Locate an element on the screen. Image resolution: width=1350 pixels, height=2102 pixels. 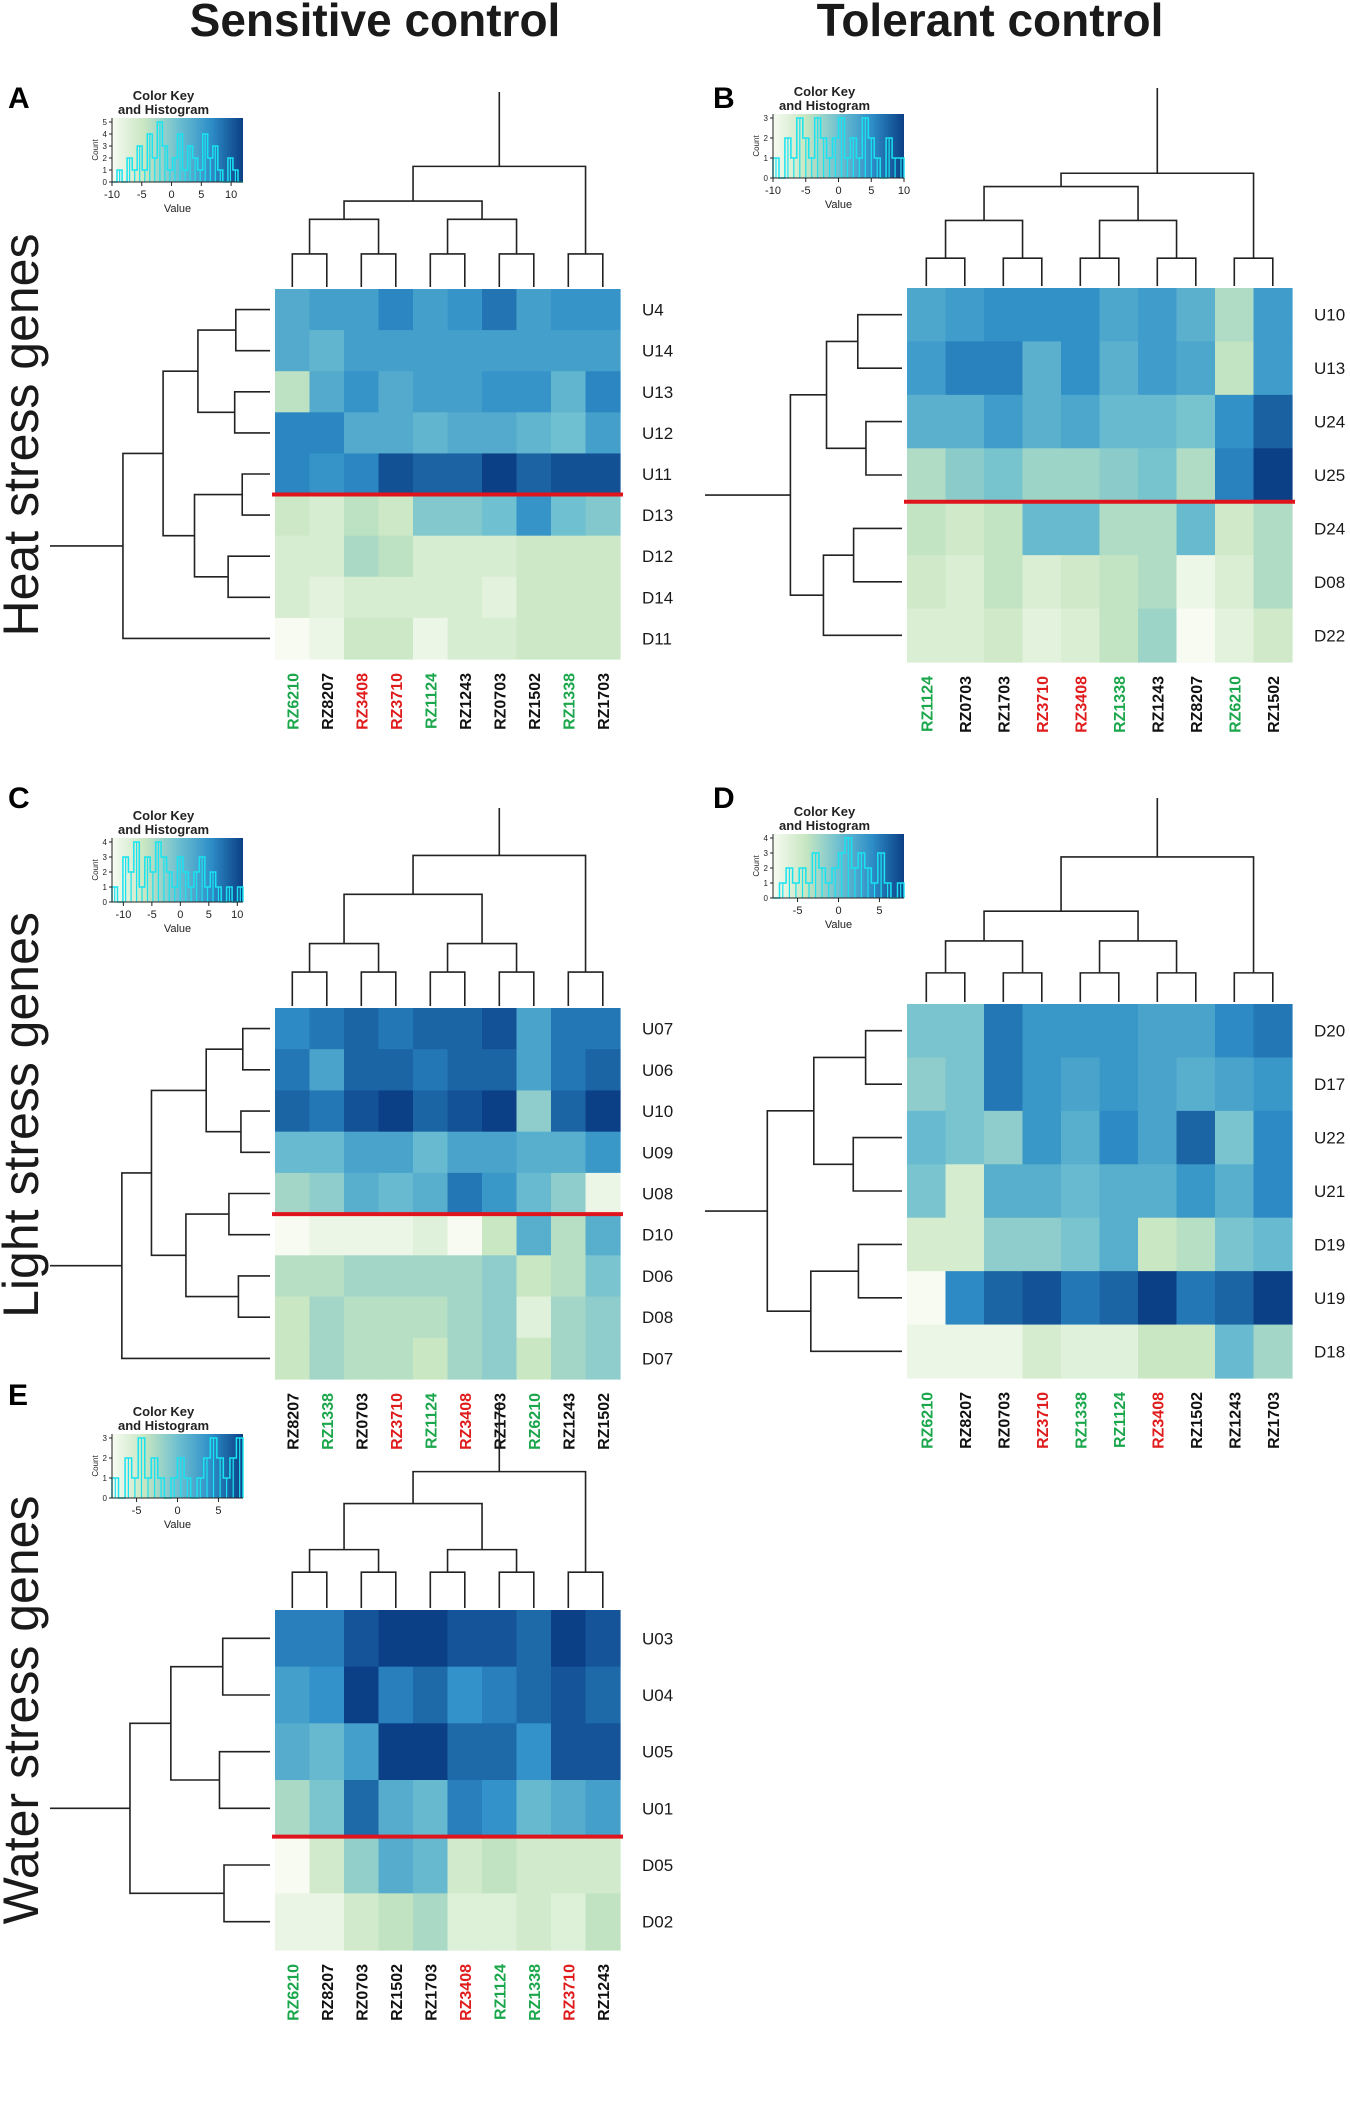
row-label: D10 is located at coordinates (657, 1235).